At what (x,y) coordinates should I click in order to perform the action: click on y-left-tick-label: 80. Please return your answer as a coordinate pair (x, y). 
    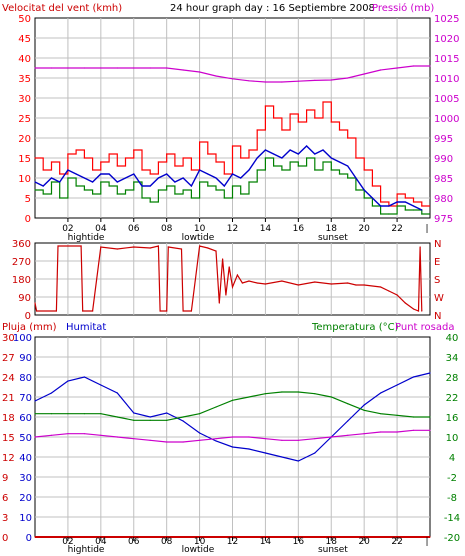
    Looking at the image, I should click on (25, 378).